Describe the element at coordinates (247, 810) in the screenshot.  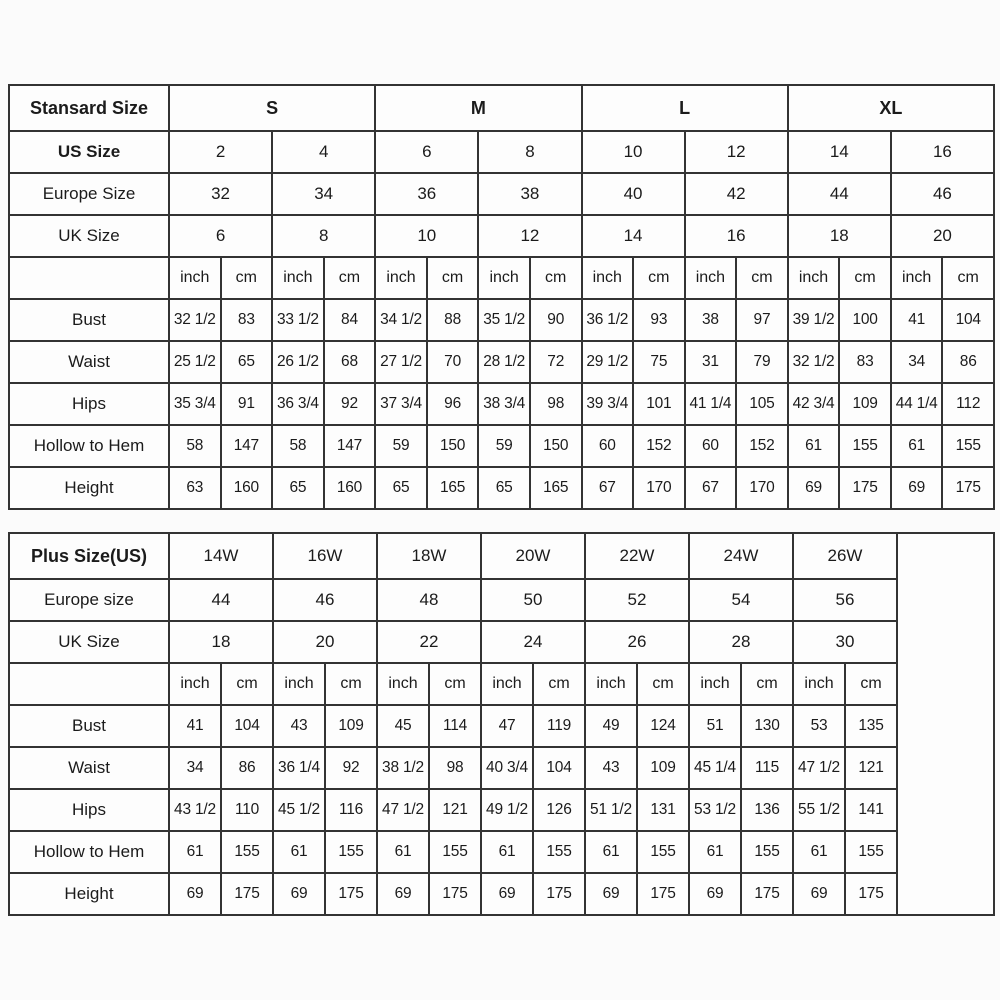
I see `measure-value-cell: 110` at that location.